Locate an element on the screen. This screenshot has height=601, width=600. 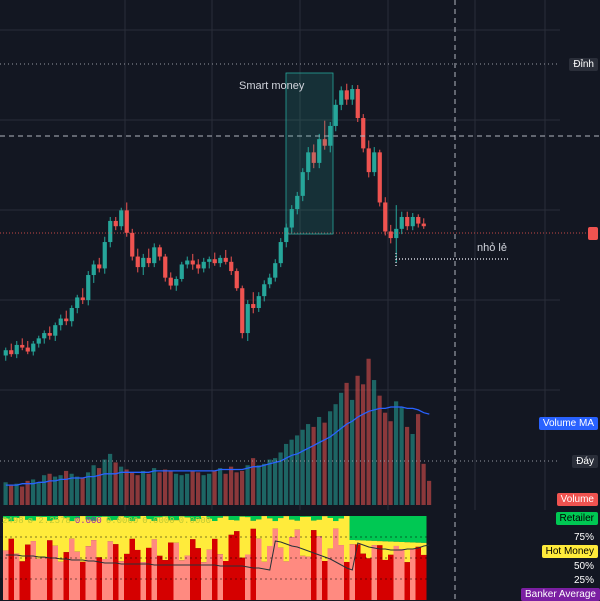
readout-value-4: 0.0000 is located at coordinates (122, 521).